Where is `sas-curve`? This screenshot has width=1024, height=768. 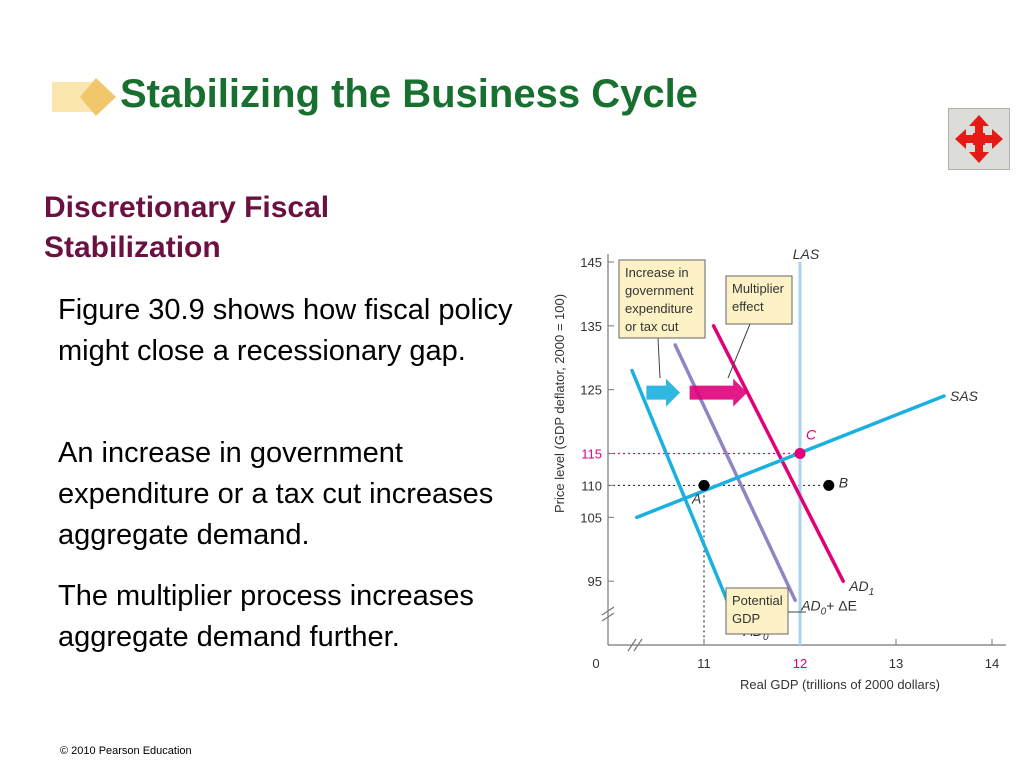 sas-curve is located at coordinates (790, 457).